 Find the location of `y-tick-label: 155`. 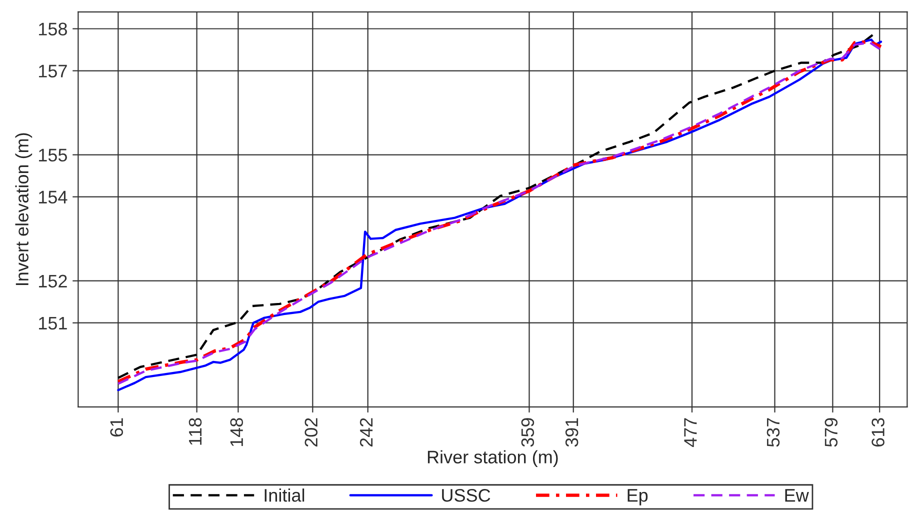

y-tick-label: 155 is located at coordinates (53, 155).